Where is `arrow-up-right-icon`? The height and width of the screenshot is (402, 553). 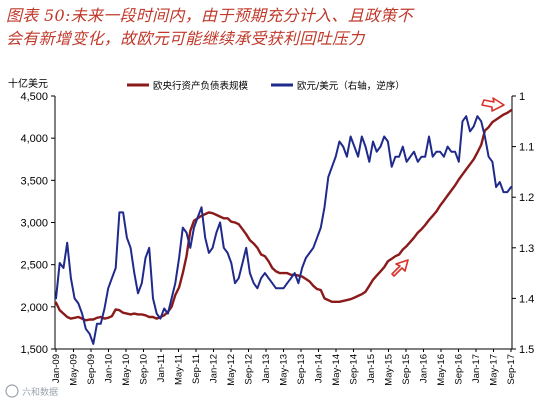
arrow-up-right-icon is located at coordinates (400, 268).